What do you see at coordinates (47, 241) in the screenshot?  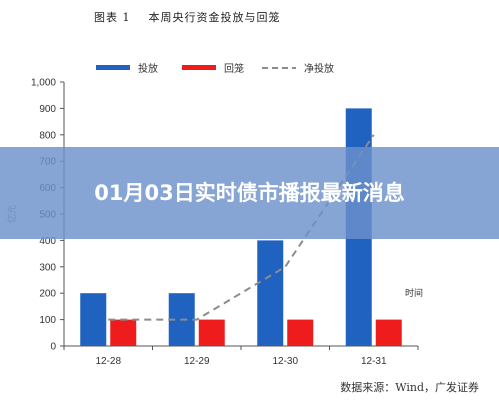 I see `y-tick-label: 400` at bounding box center [47, 241].